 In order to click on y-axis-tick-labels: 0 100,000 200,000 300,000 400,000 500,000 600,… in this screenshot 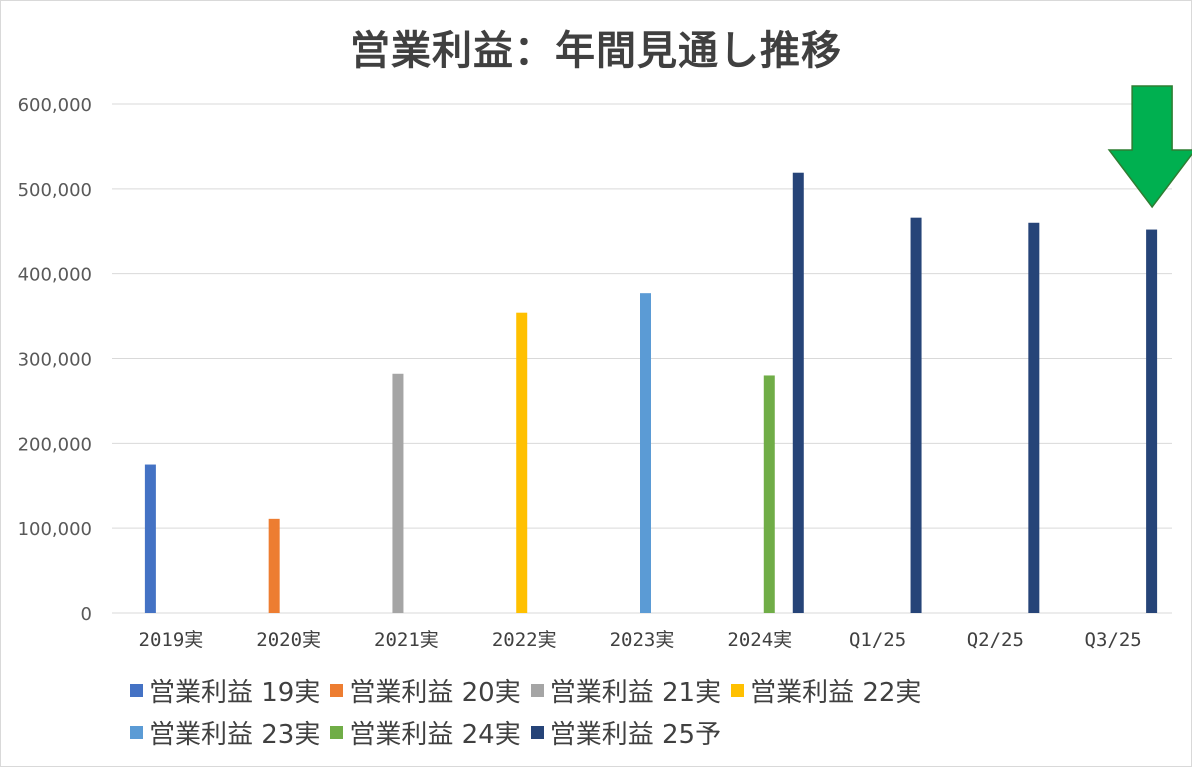, I will do `click(55, 360)`.